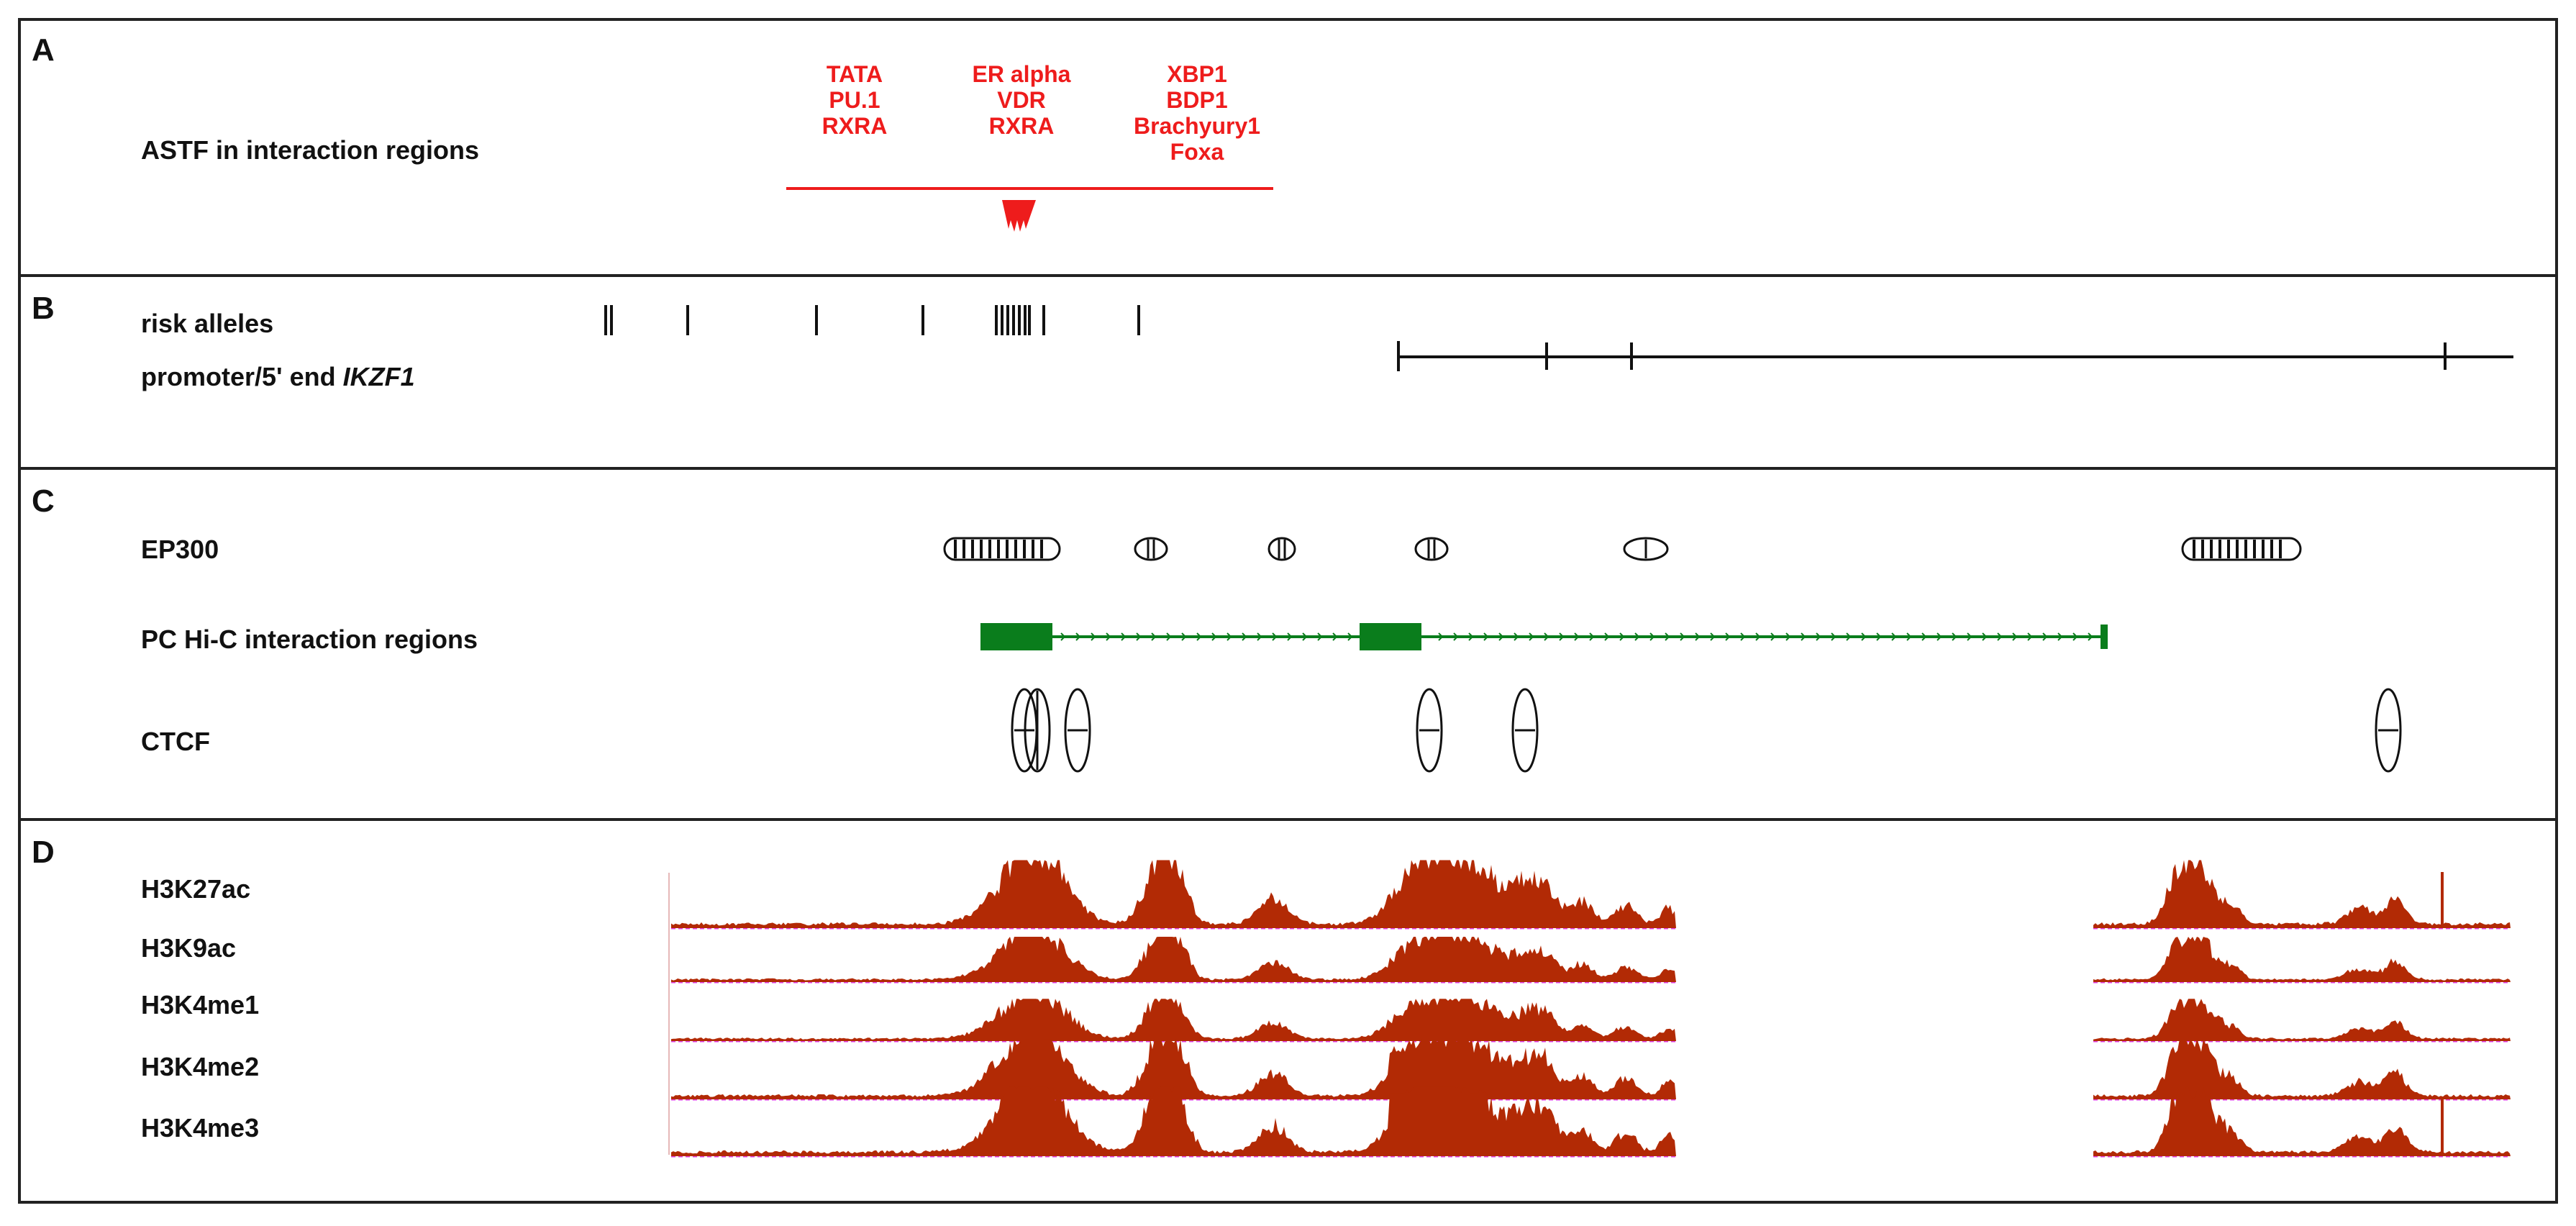  Describe the element at coordinates (1197, 126) in the screenshot. I see `tf-label: Brachyury1` at that location.